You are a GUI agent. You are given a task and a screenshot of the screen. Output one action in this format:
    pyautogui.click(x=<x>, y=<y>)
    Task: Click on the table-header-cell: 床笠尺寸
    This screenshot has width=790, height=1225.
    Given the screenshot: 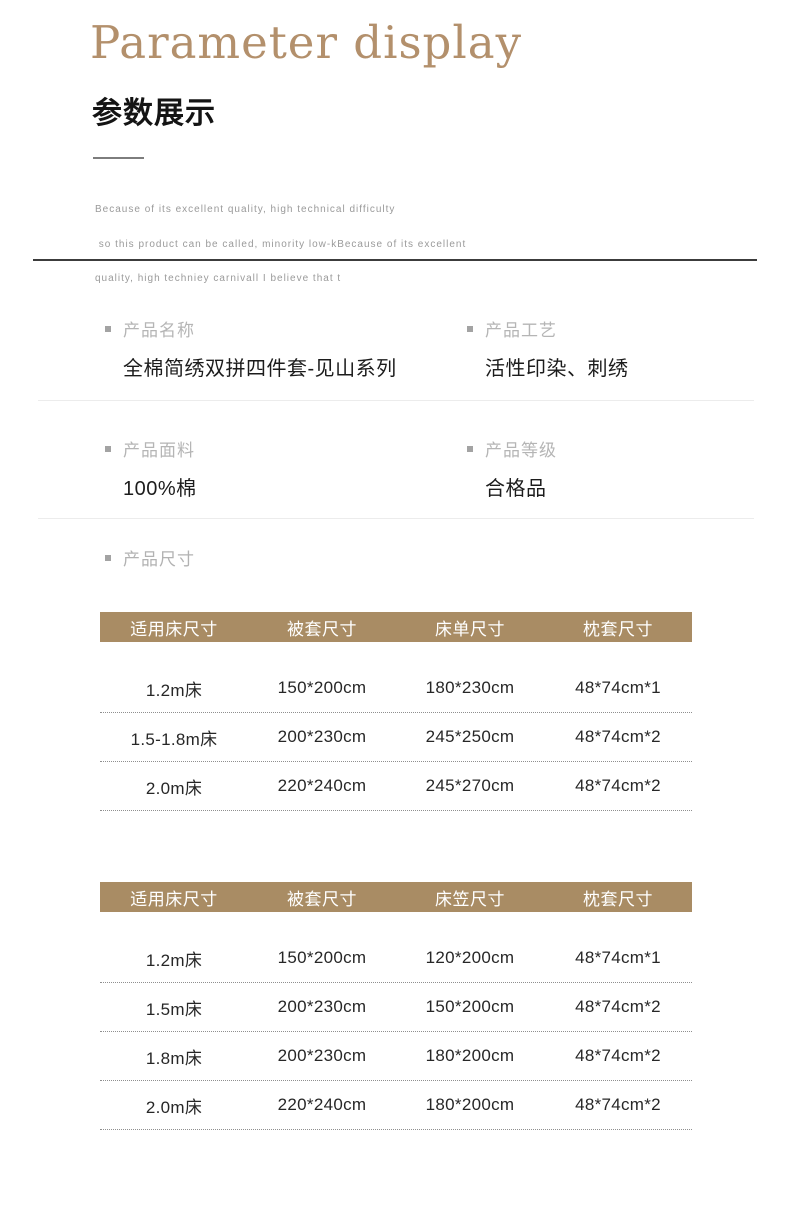 What is the action you would take?
    pyautogui.click(x=470, y=899)
    